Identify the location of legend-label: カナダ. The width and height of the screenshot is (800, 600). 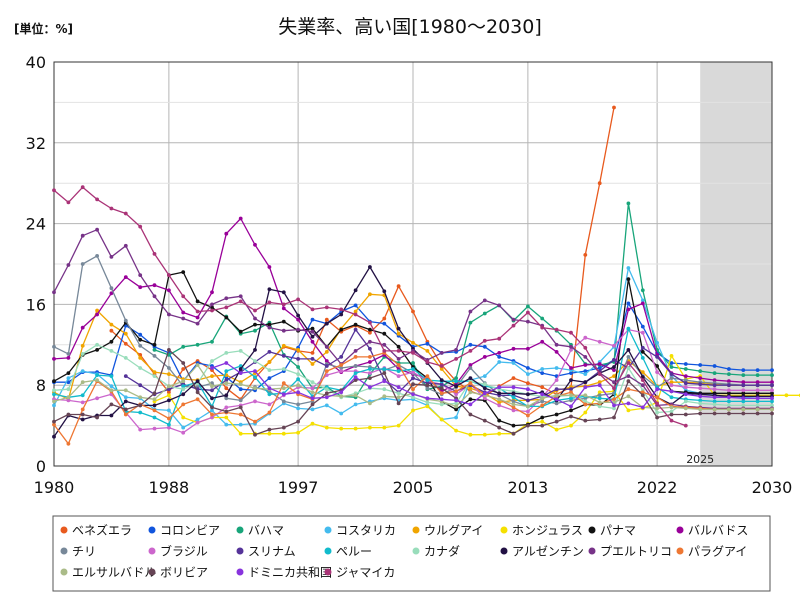
(442, 551).